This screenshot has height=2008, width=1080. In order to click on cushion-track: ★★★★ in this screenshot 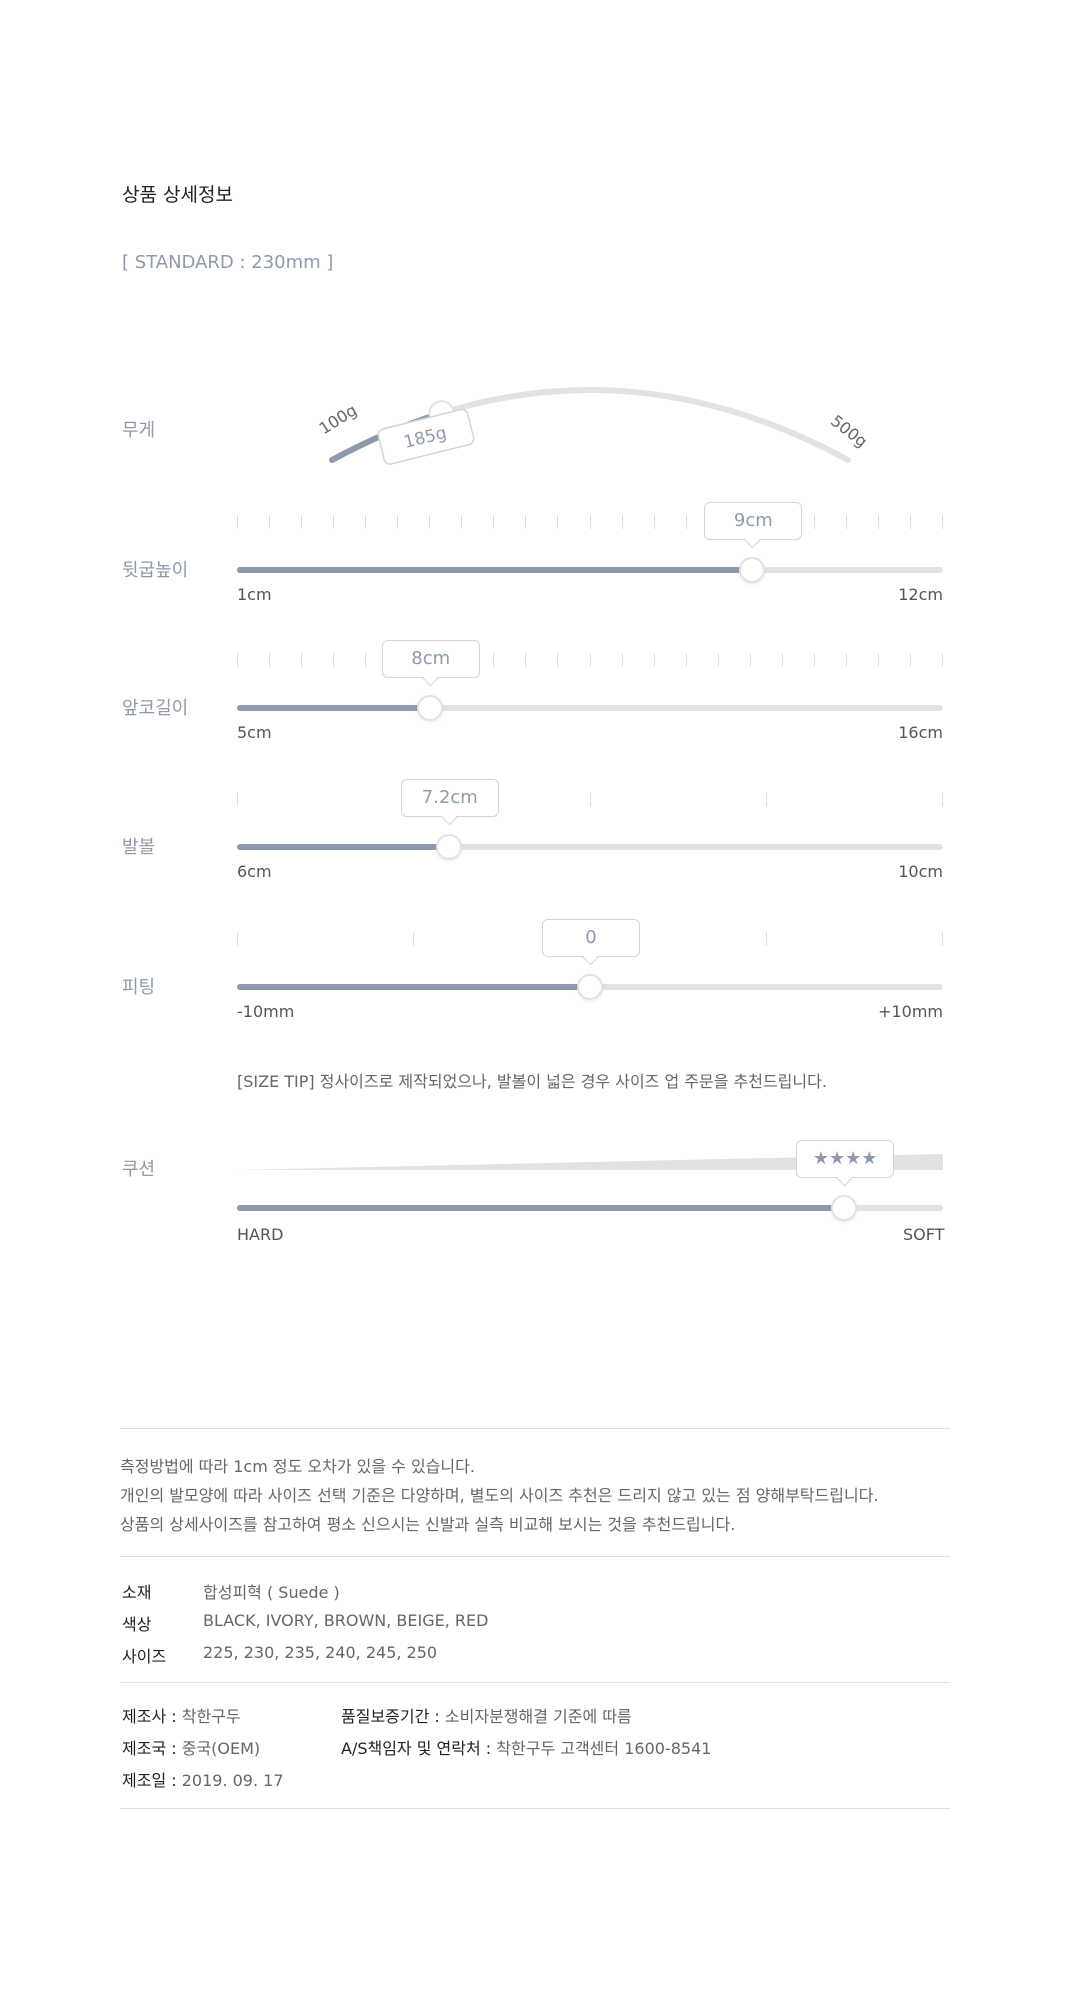, I will do `click(590, 1180)`.